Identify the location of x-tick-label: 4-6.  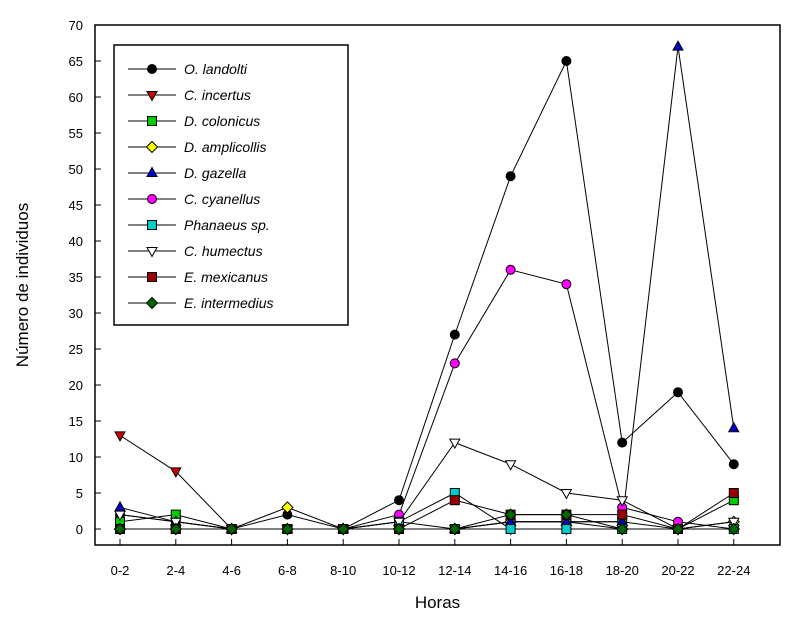
(231, 570).